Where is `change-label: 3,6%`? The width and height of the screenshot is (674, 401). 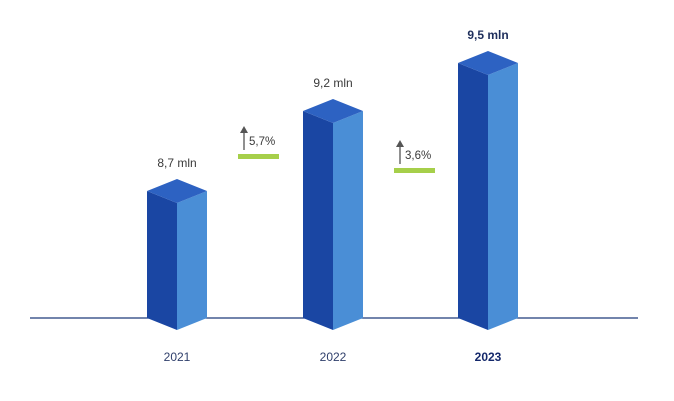 change-label: 3,6% is located at coordinates (418, 156).